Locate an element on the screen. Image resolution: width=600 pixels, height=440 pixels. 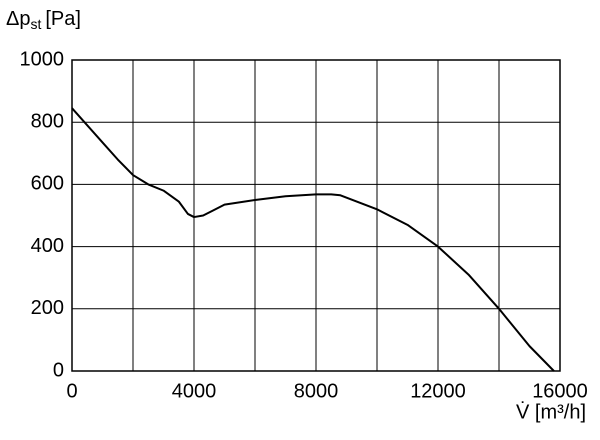
y-tick-label: 0 is located at coordinates (58, 370).